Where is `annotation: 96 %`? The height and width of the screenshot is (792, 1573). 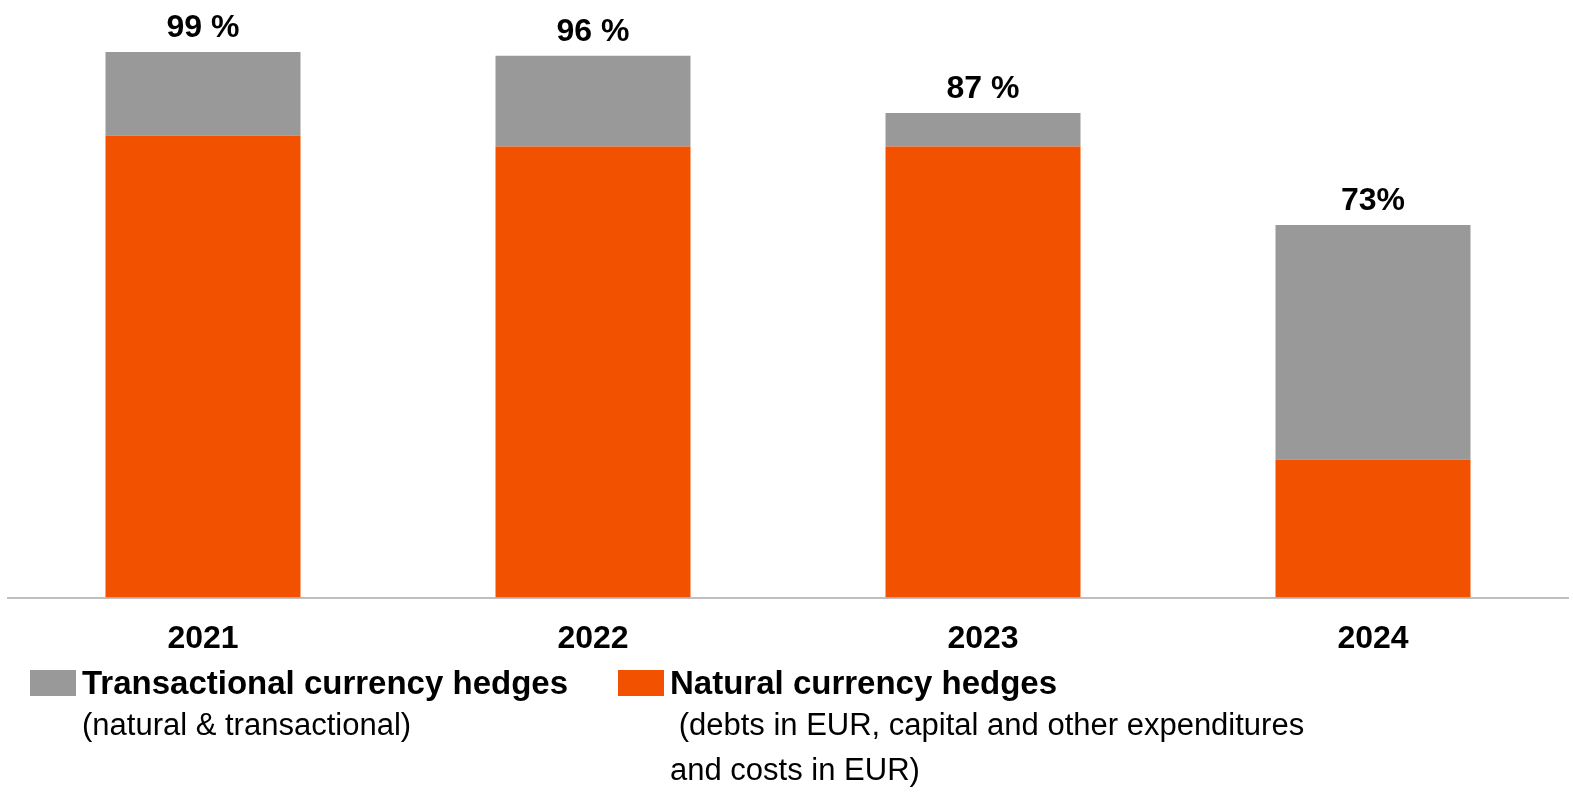 annotation: 96 % is located at coordinates (593, 29).